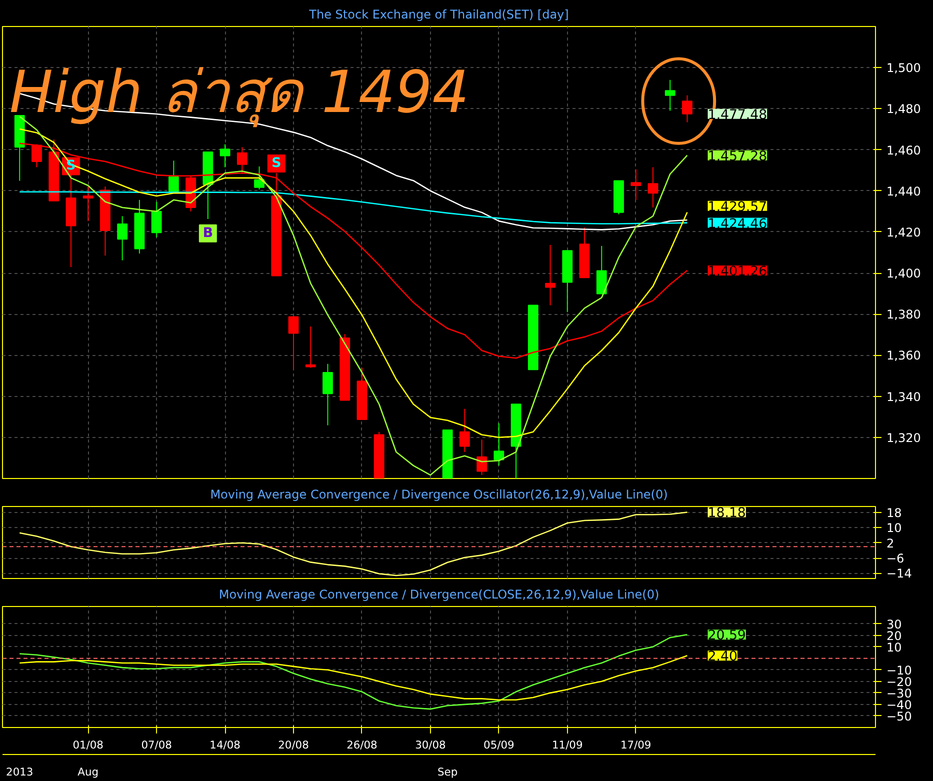 The image size is (933, 781). What do you see at coordinates (727, 514) in the screenshot?
I see `data-label: 18.18` at bounding box center [727, 514].